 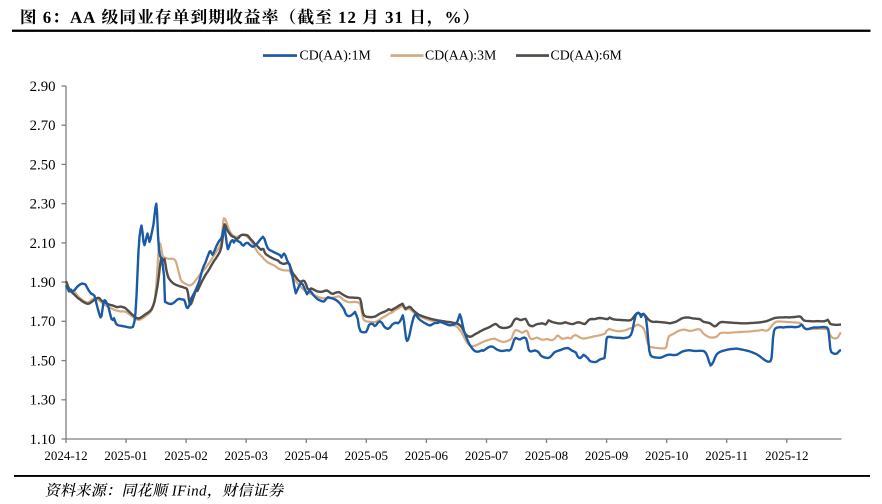 What do you see at coordinates (427, 455) in the screenshot?
I see `svg-text: 2025-06` at bounding box center [427, 455].